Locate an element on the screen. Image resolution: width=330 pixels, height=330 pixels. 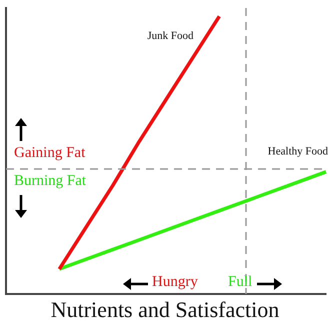
series-label: Junk Food is located at coordinates (170, 36).